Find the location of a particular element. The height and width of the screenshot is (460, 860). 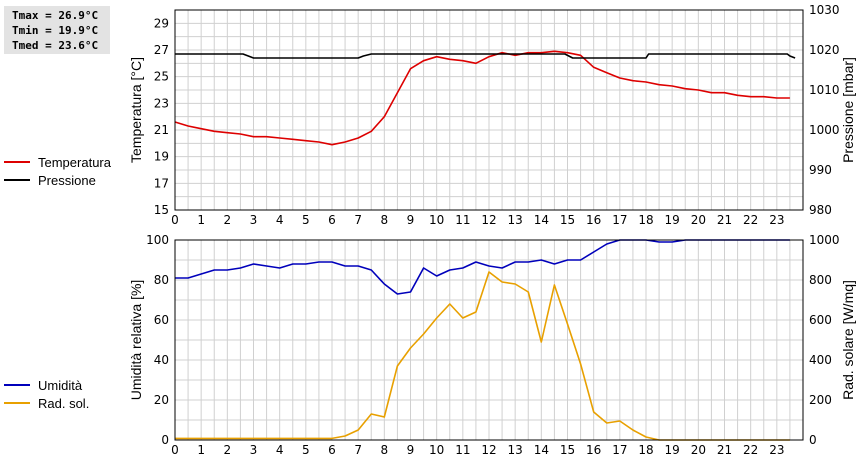

y-tick-label-left: 20 is located at coordinates (161, 400).